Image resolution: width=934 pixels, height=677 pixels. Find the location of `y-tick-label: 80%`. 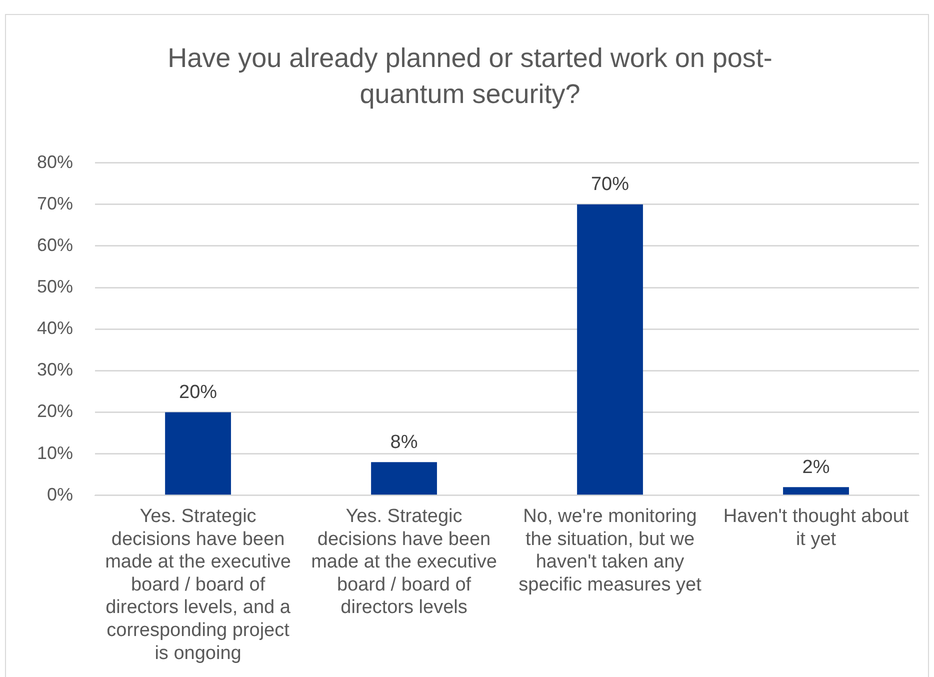

y-tick-label: 80% is located at coordinates (55, 162).